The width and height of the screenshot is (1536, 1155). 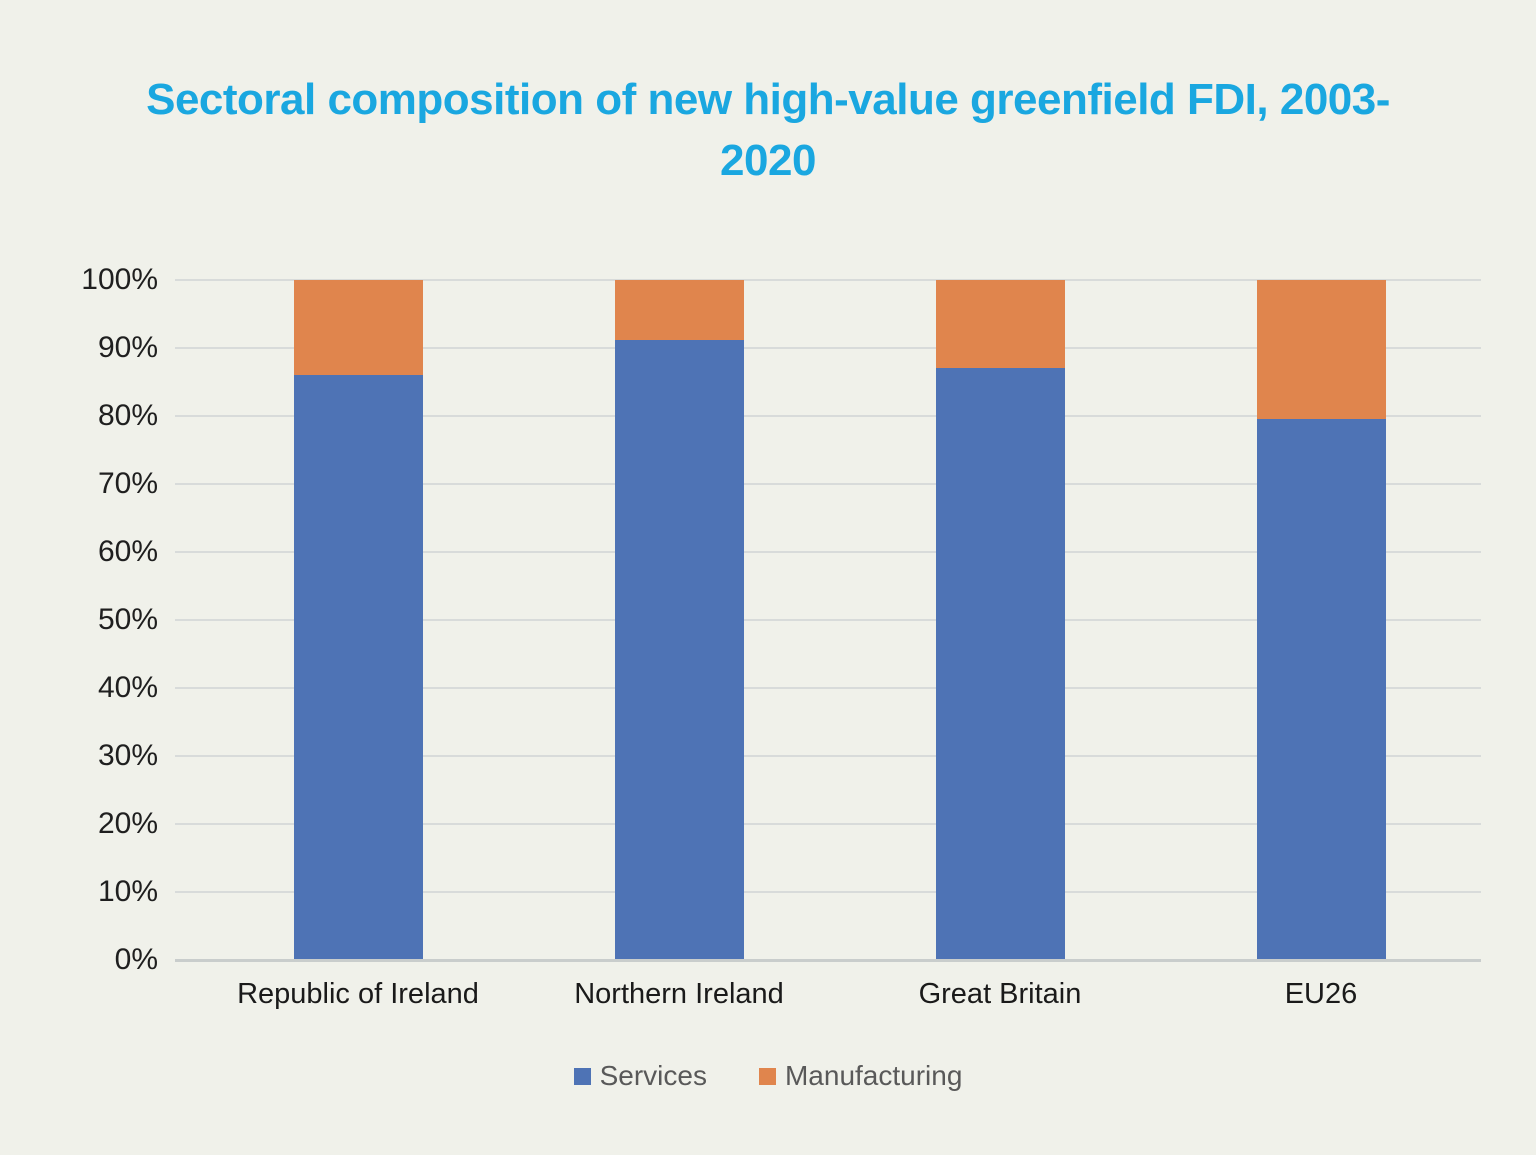 What do you see at coordinates (127, 415) in the screenshot?
I see `y-tick-label: 80%` at bounding box center [127, 415].